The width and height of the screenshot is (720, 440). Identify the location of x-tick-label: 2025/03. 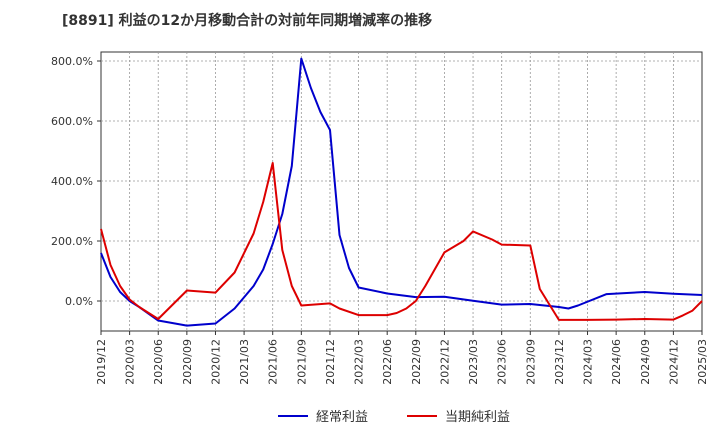
(702, 362).